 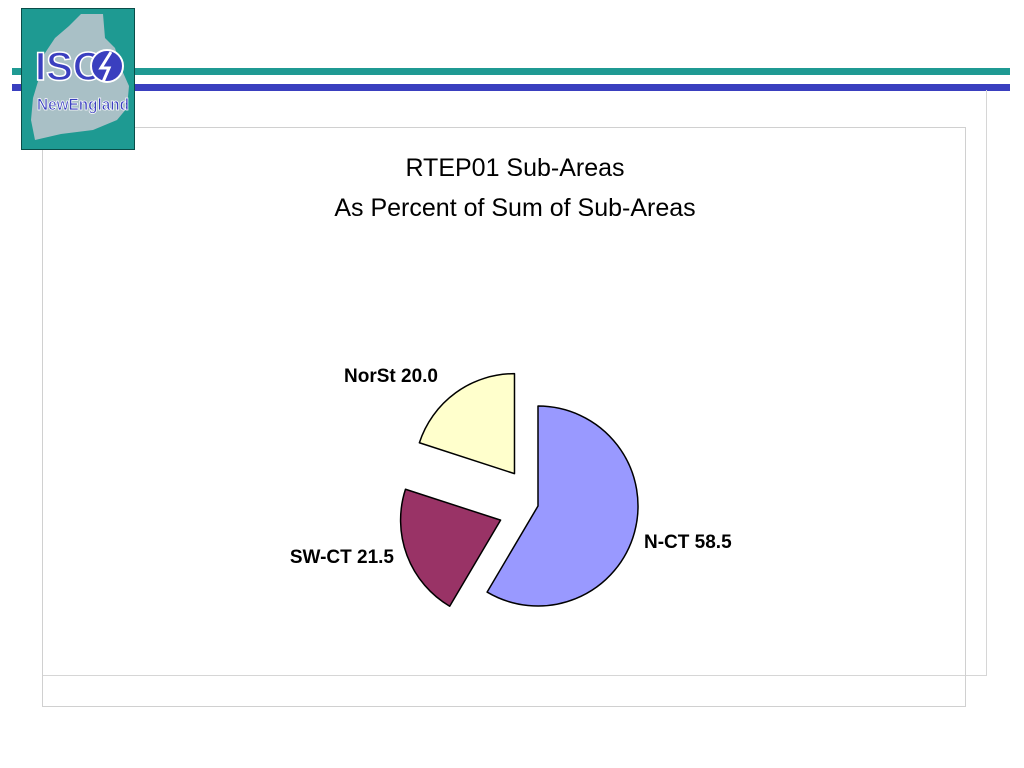 What do you see at coordinates (83, 104) in the screenshot?
I see `logo-newengland-text: NewEngland` at bounding box center [83, 104].